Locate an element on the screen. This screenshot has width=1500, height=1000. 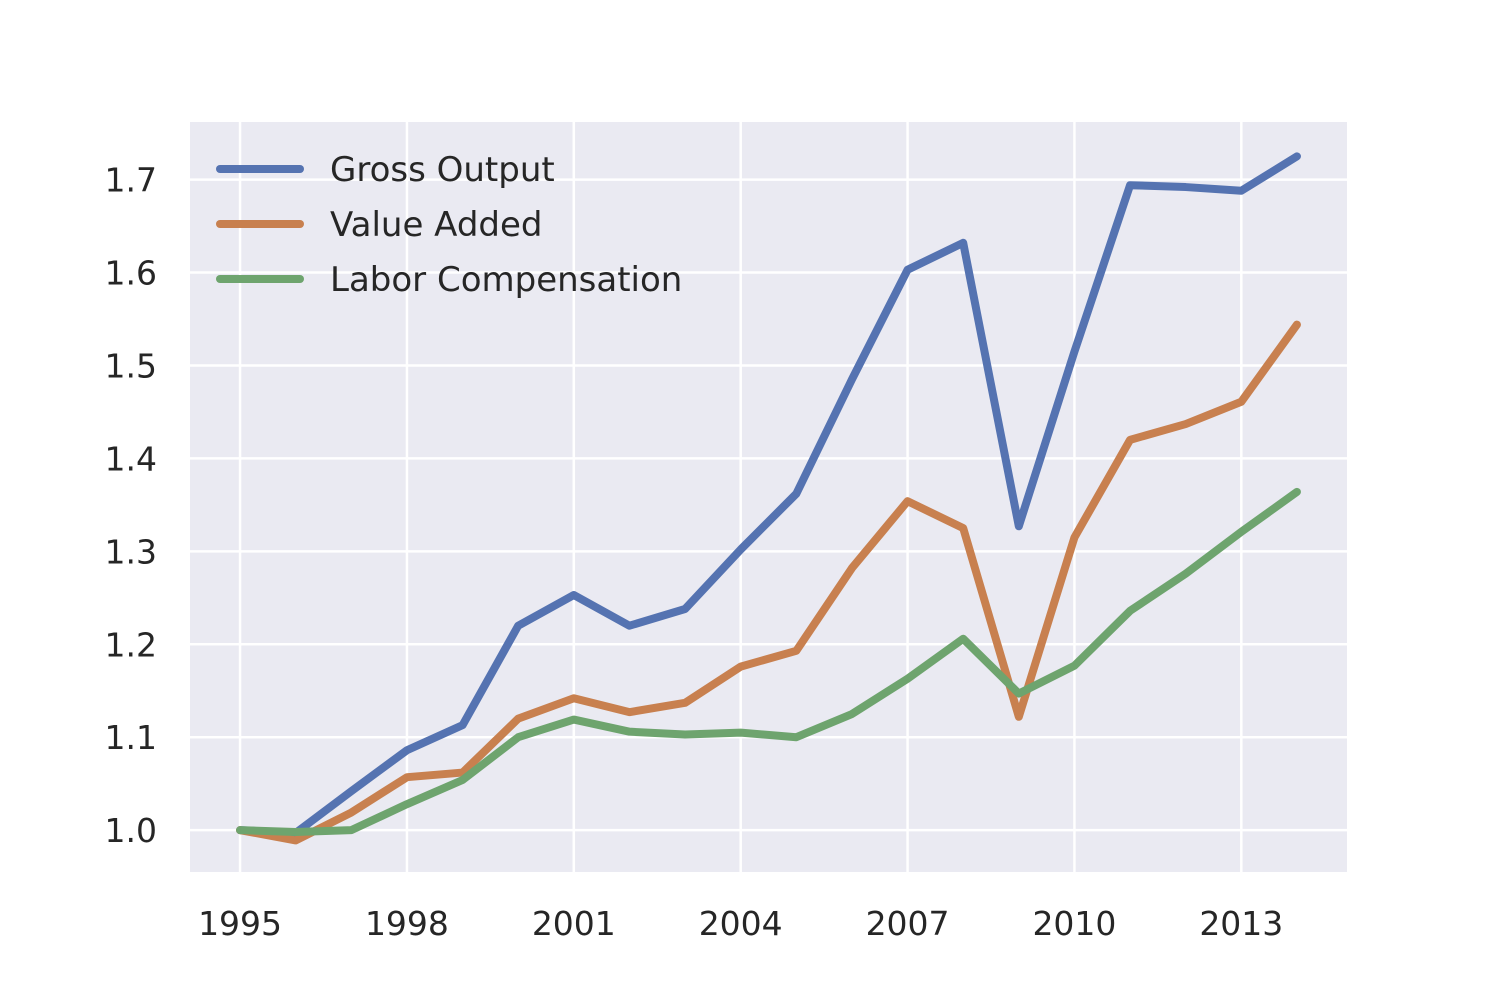
y-tick-label: 1.0 is located at coordinates (131, 830).